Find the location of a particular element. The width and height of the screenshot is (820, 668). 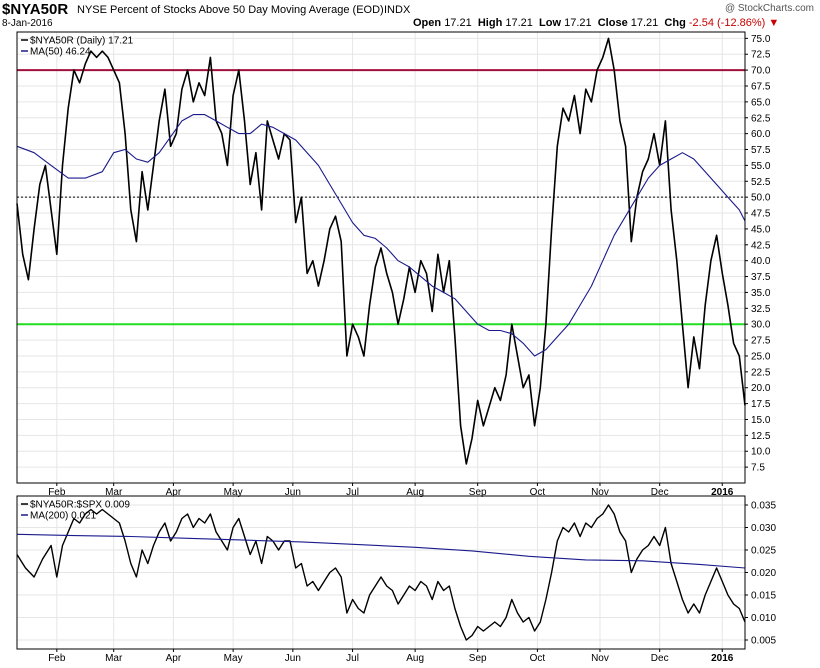

y-tick-label: 0.035 is located at coordinates (763, 506).